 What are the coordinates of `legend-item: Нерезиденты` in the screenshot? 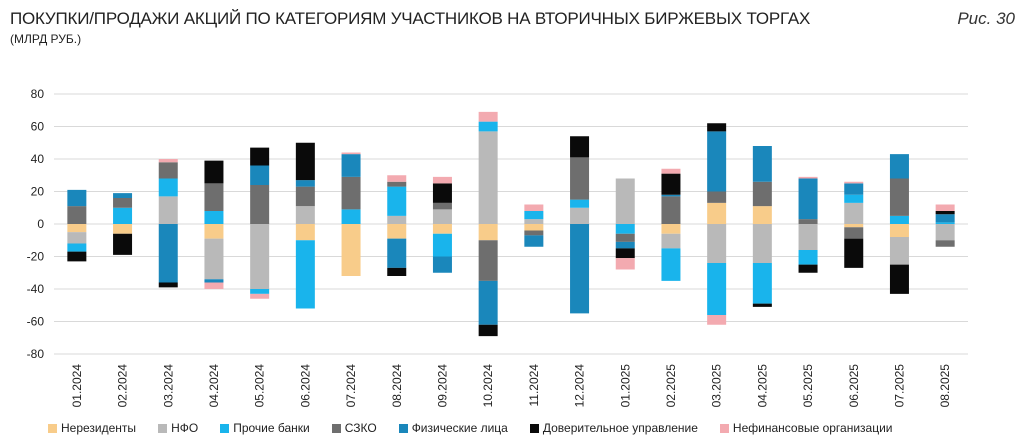 It's located at (92, 428).